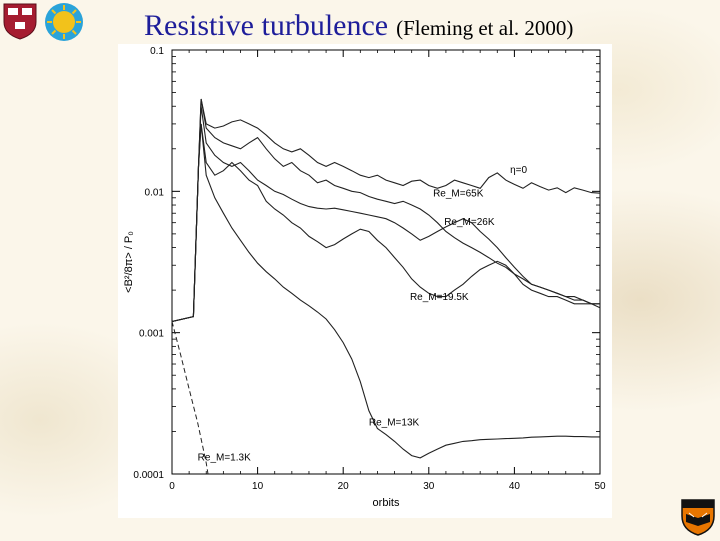 This screenshot has height=541, width=720. I want to click on x-tick-label: 0, so click(172, 486).